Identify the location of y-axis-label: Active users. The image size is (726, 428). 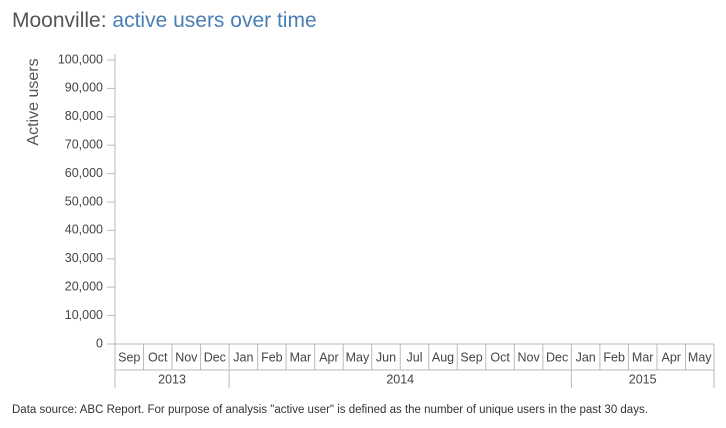
(33, 101).